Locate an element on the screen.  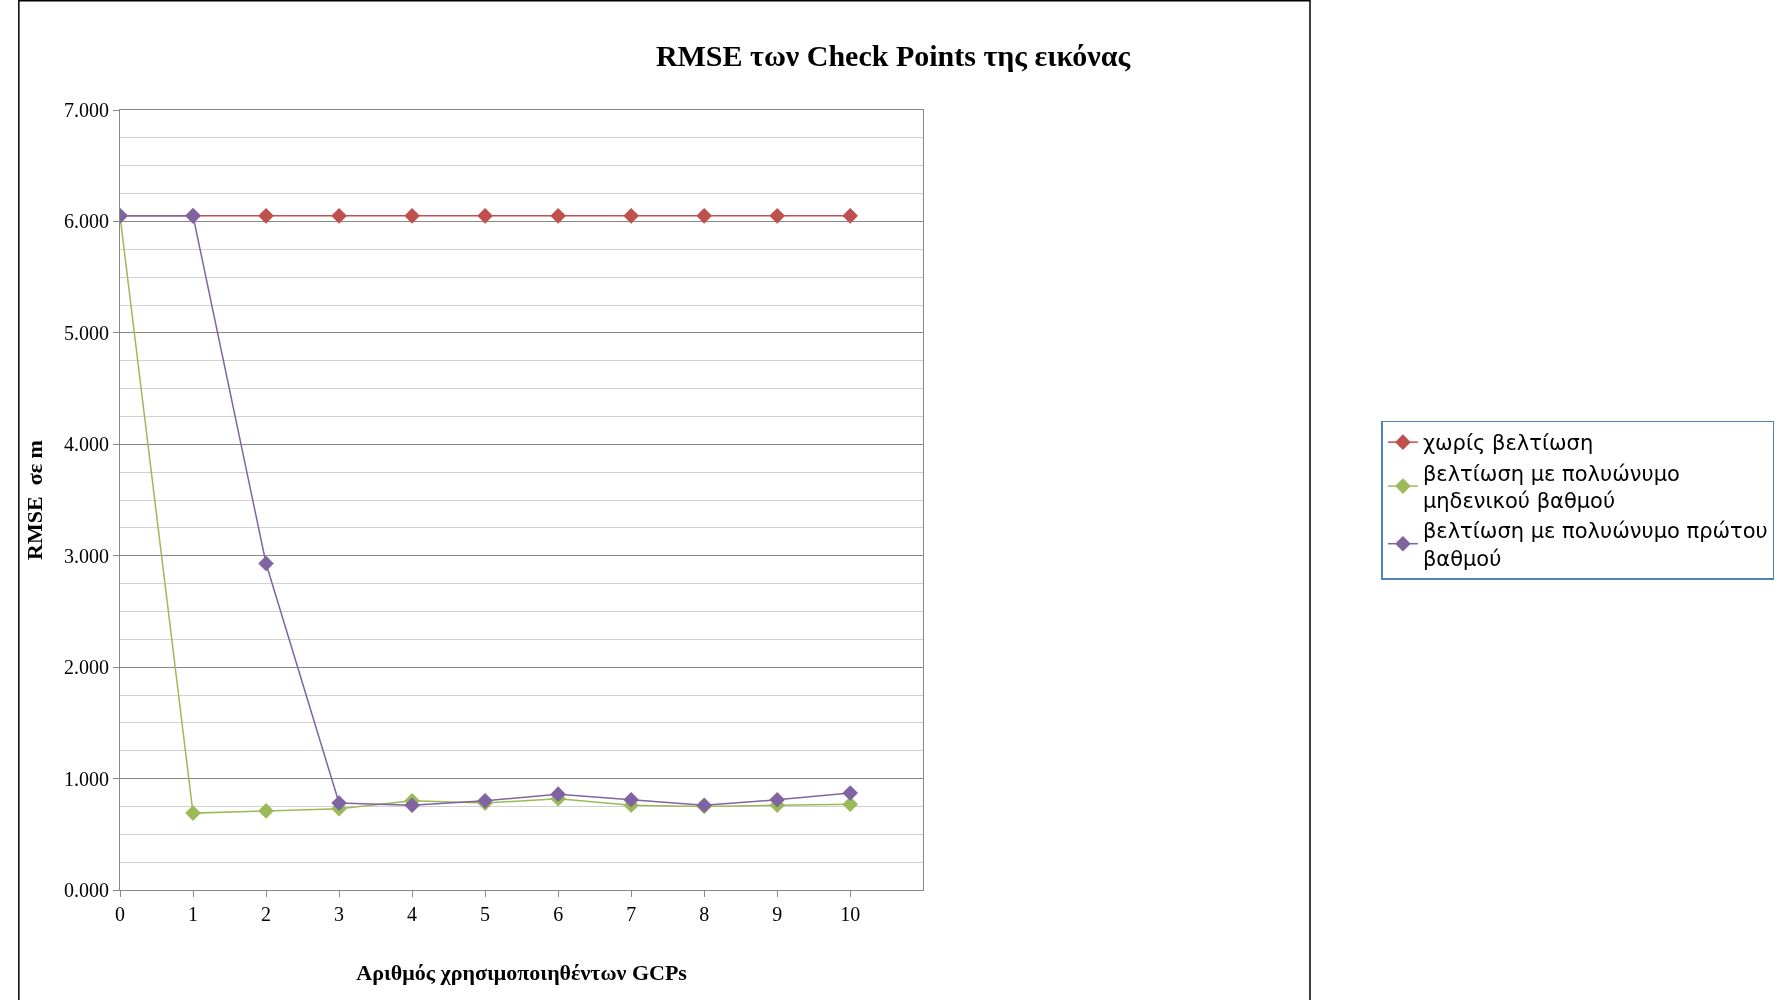
y-tick-label: 0.000 is located at coordinates (86, 890).